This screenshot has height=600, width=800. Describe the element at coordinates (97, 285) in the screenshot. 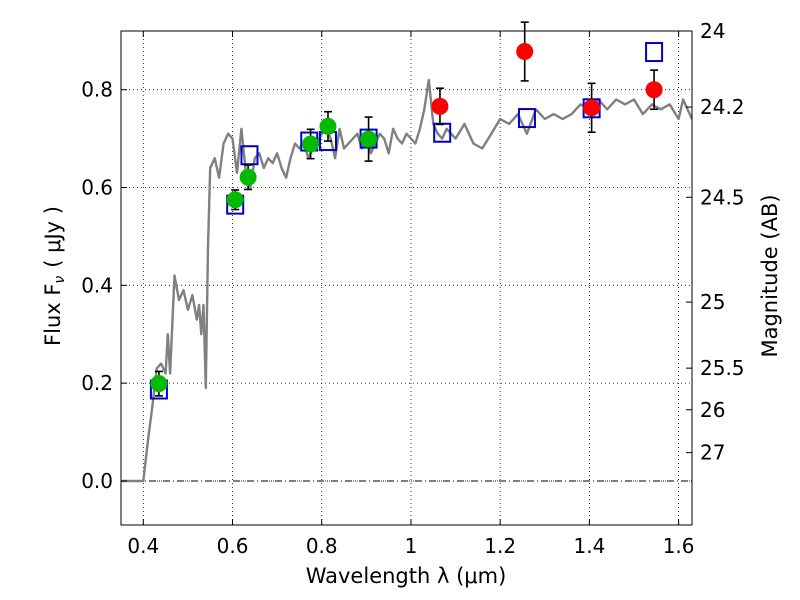

I see `y-tick-label: 0.4` at that location.